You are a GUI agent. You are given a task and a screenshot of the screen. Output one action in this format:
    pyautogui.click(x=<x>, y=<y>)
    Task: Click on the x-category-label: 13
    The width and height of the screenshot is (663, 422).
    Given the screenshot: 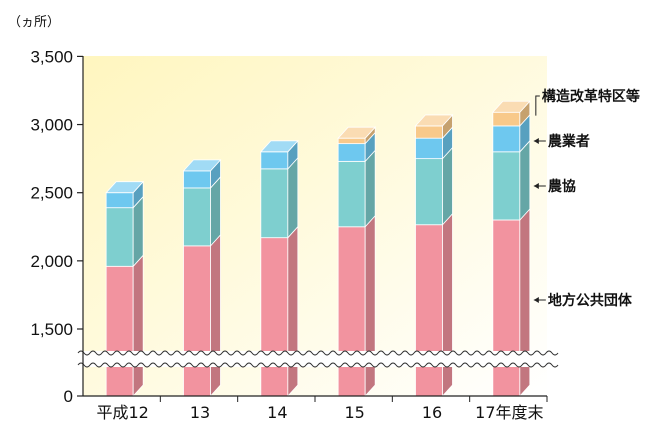 What is the action you would take?
    pyautogui.click(x=200, y=412)
    